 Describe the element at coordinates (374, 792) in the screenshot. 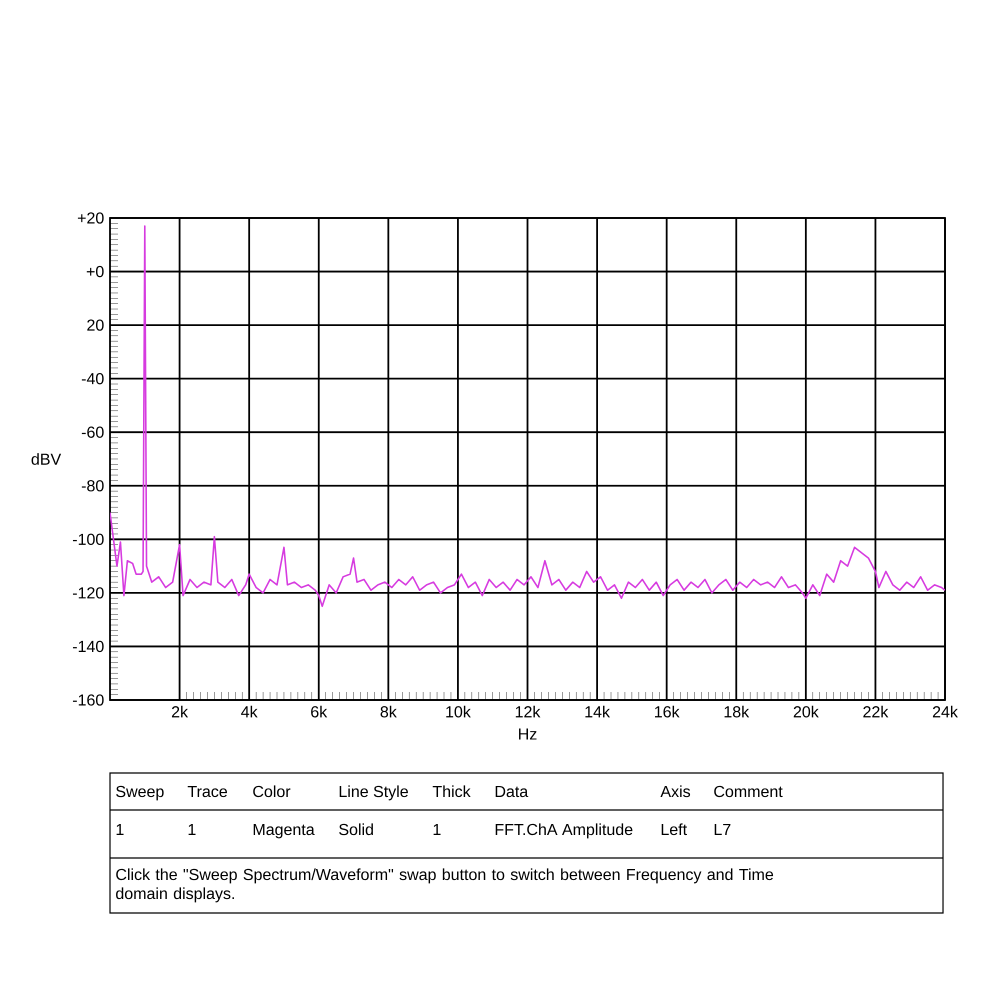

I see `text: Line Style` at that location.